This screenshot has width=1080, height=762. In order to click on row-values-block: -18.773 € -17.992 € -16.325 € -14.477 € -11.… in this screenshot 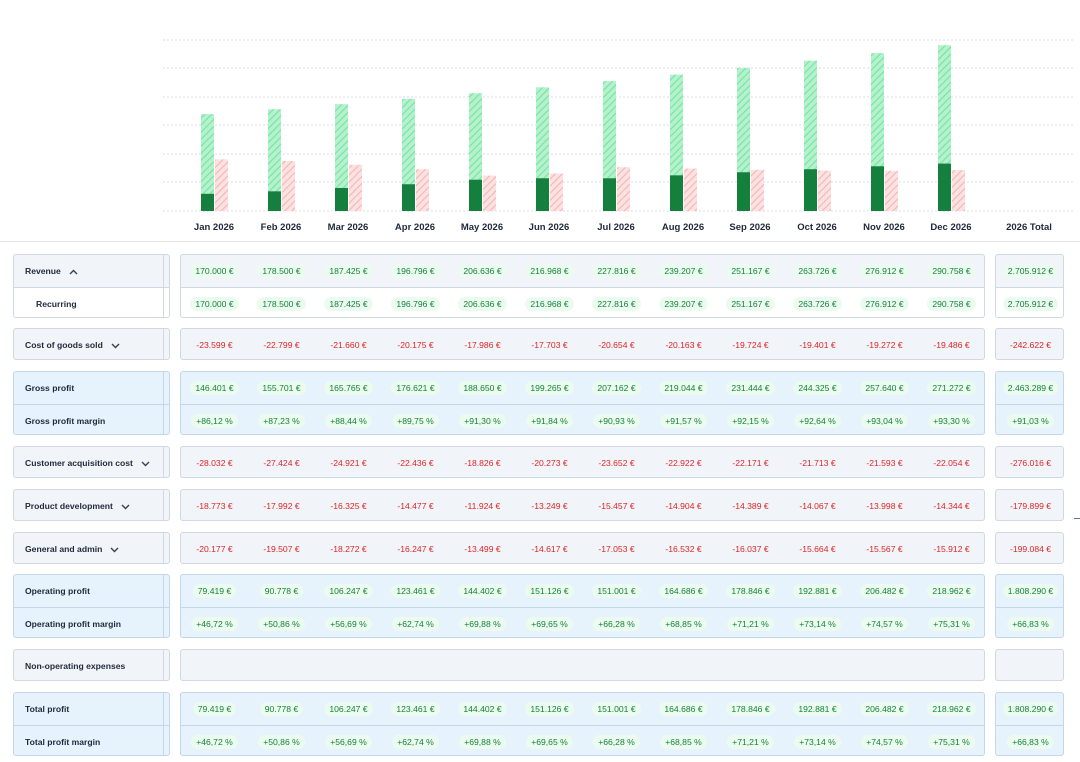, I will do `click(582, 505)`.